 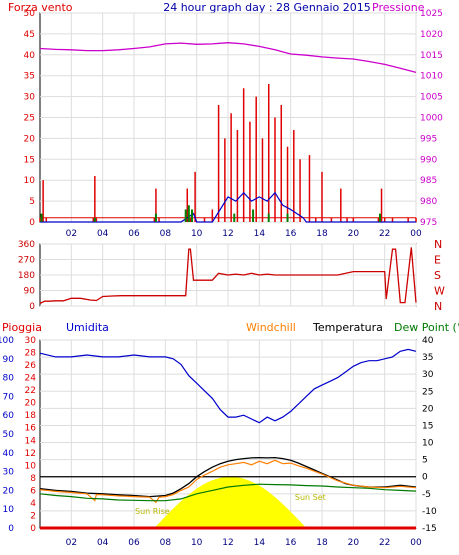 What do you see at coordinates (425, 461) in the screenshot?
I see `temp-y-tick: 5` at bounding box center [425, 461].